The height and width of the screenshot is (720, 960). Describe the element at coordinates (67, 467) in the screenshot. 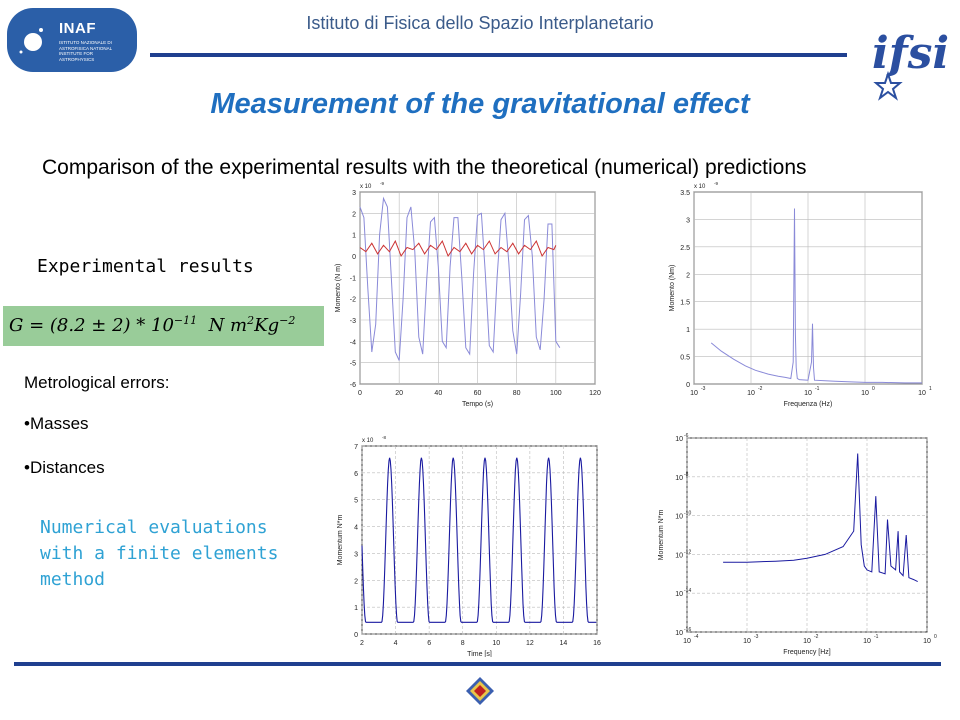

I see `bullet-label: Distances` at that location.